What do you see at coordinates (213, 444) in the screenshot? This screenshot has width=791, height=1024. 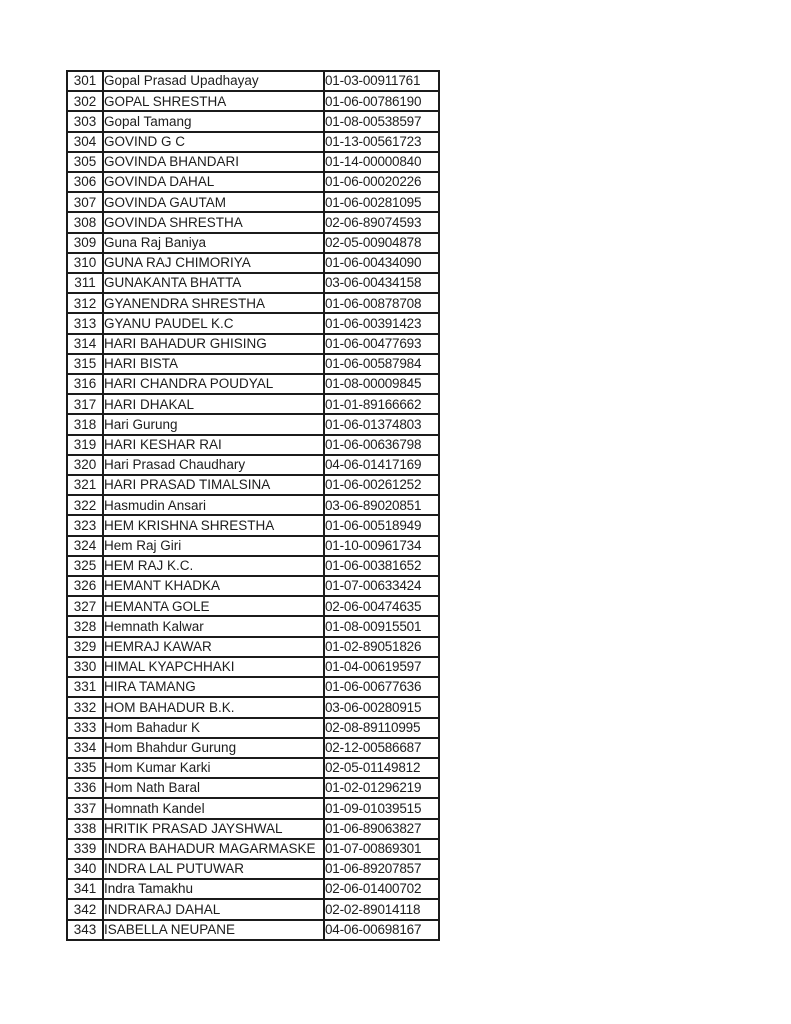 I see `name-cell: HARI KESHAR RAI` at bounding box center [213, 444].